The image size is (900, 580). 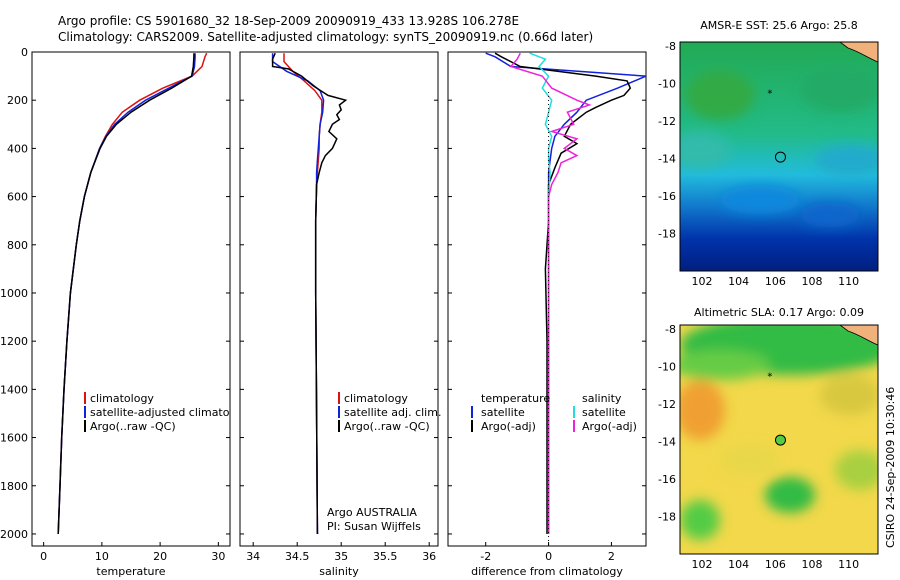 I want to click on depth-ytick-label: 400, so click(x=17, y=148).